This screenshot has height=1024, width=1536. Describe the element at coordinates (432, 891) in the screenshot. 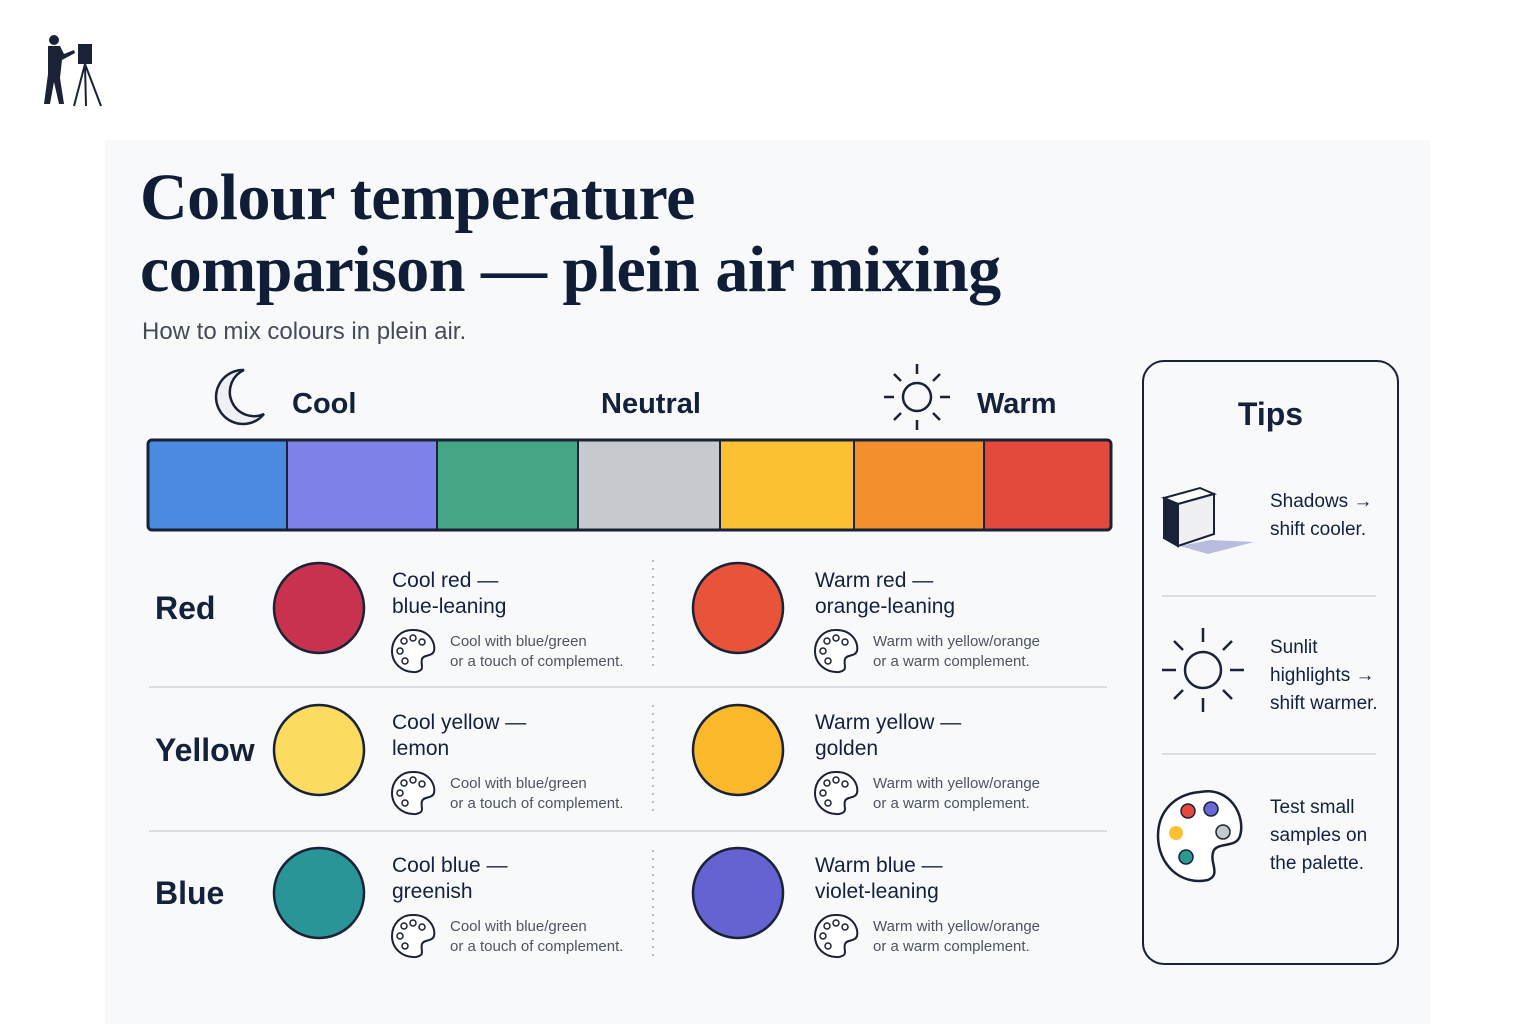

I see `mix-title: greenish` at that location.